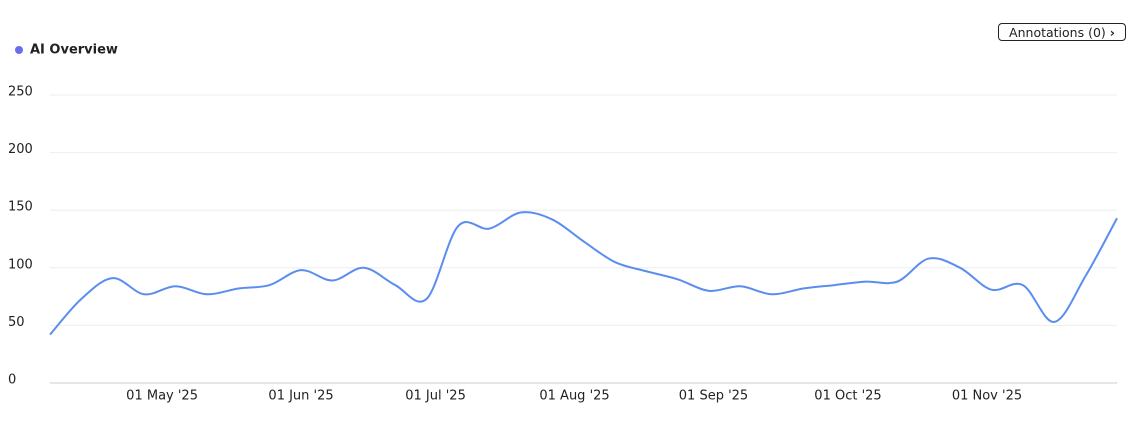 Image resolution: width=1142 pixels, height=422 pixels. I want to click on legend-label: AI Overview, so click(74, 50).